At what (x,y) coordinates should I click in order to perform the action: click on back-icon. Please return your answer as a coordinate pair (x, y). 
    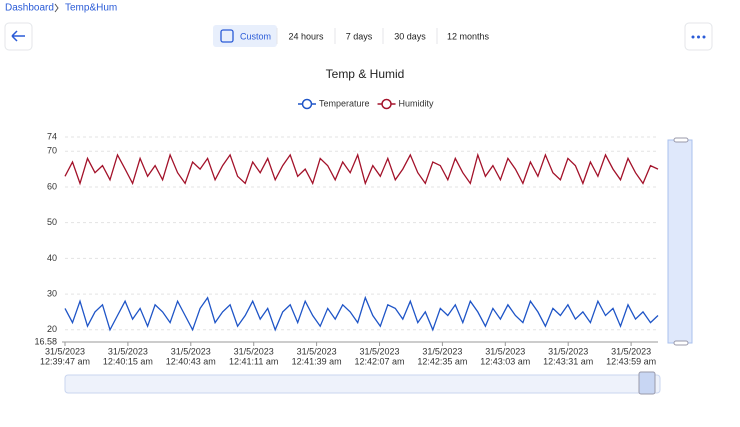
    Looking at the image, I should click on (18, 36).